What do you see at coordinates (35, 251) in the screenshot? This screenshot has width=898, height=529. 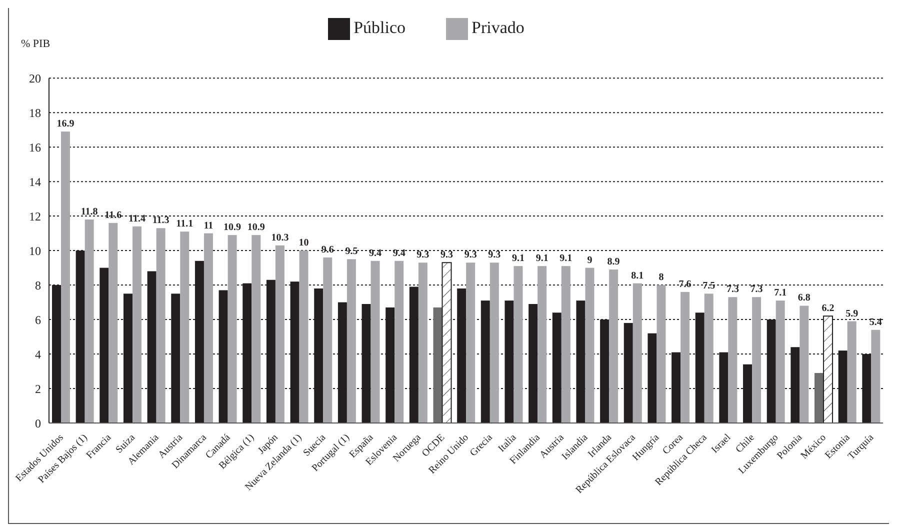 I see `y-tick-label: 10` at bounding box center [35, 251].